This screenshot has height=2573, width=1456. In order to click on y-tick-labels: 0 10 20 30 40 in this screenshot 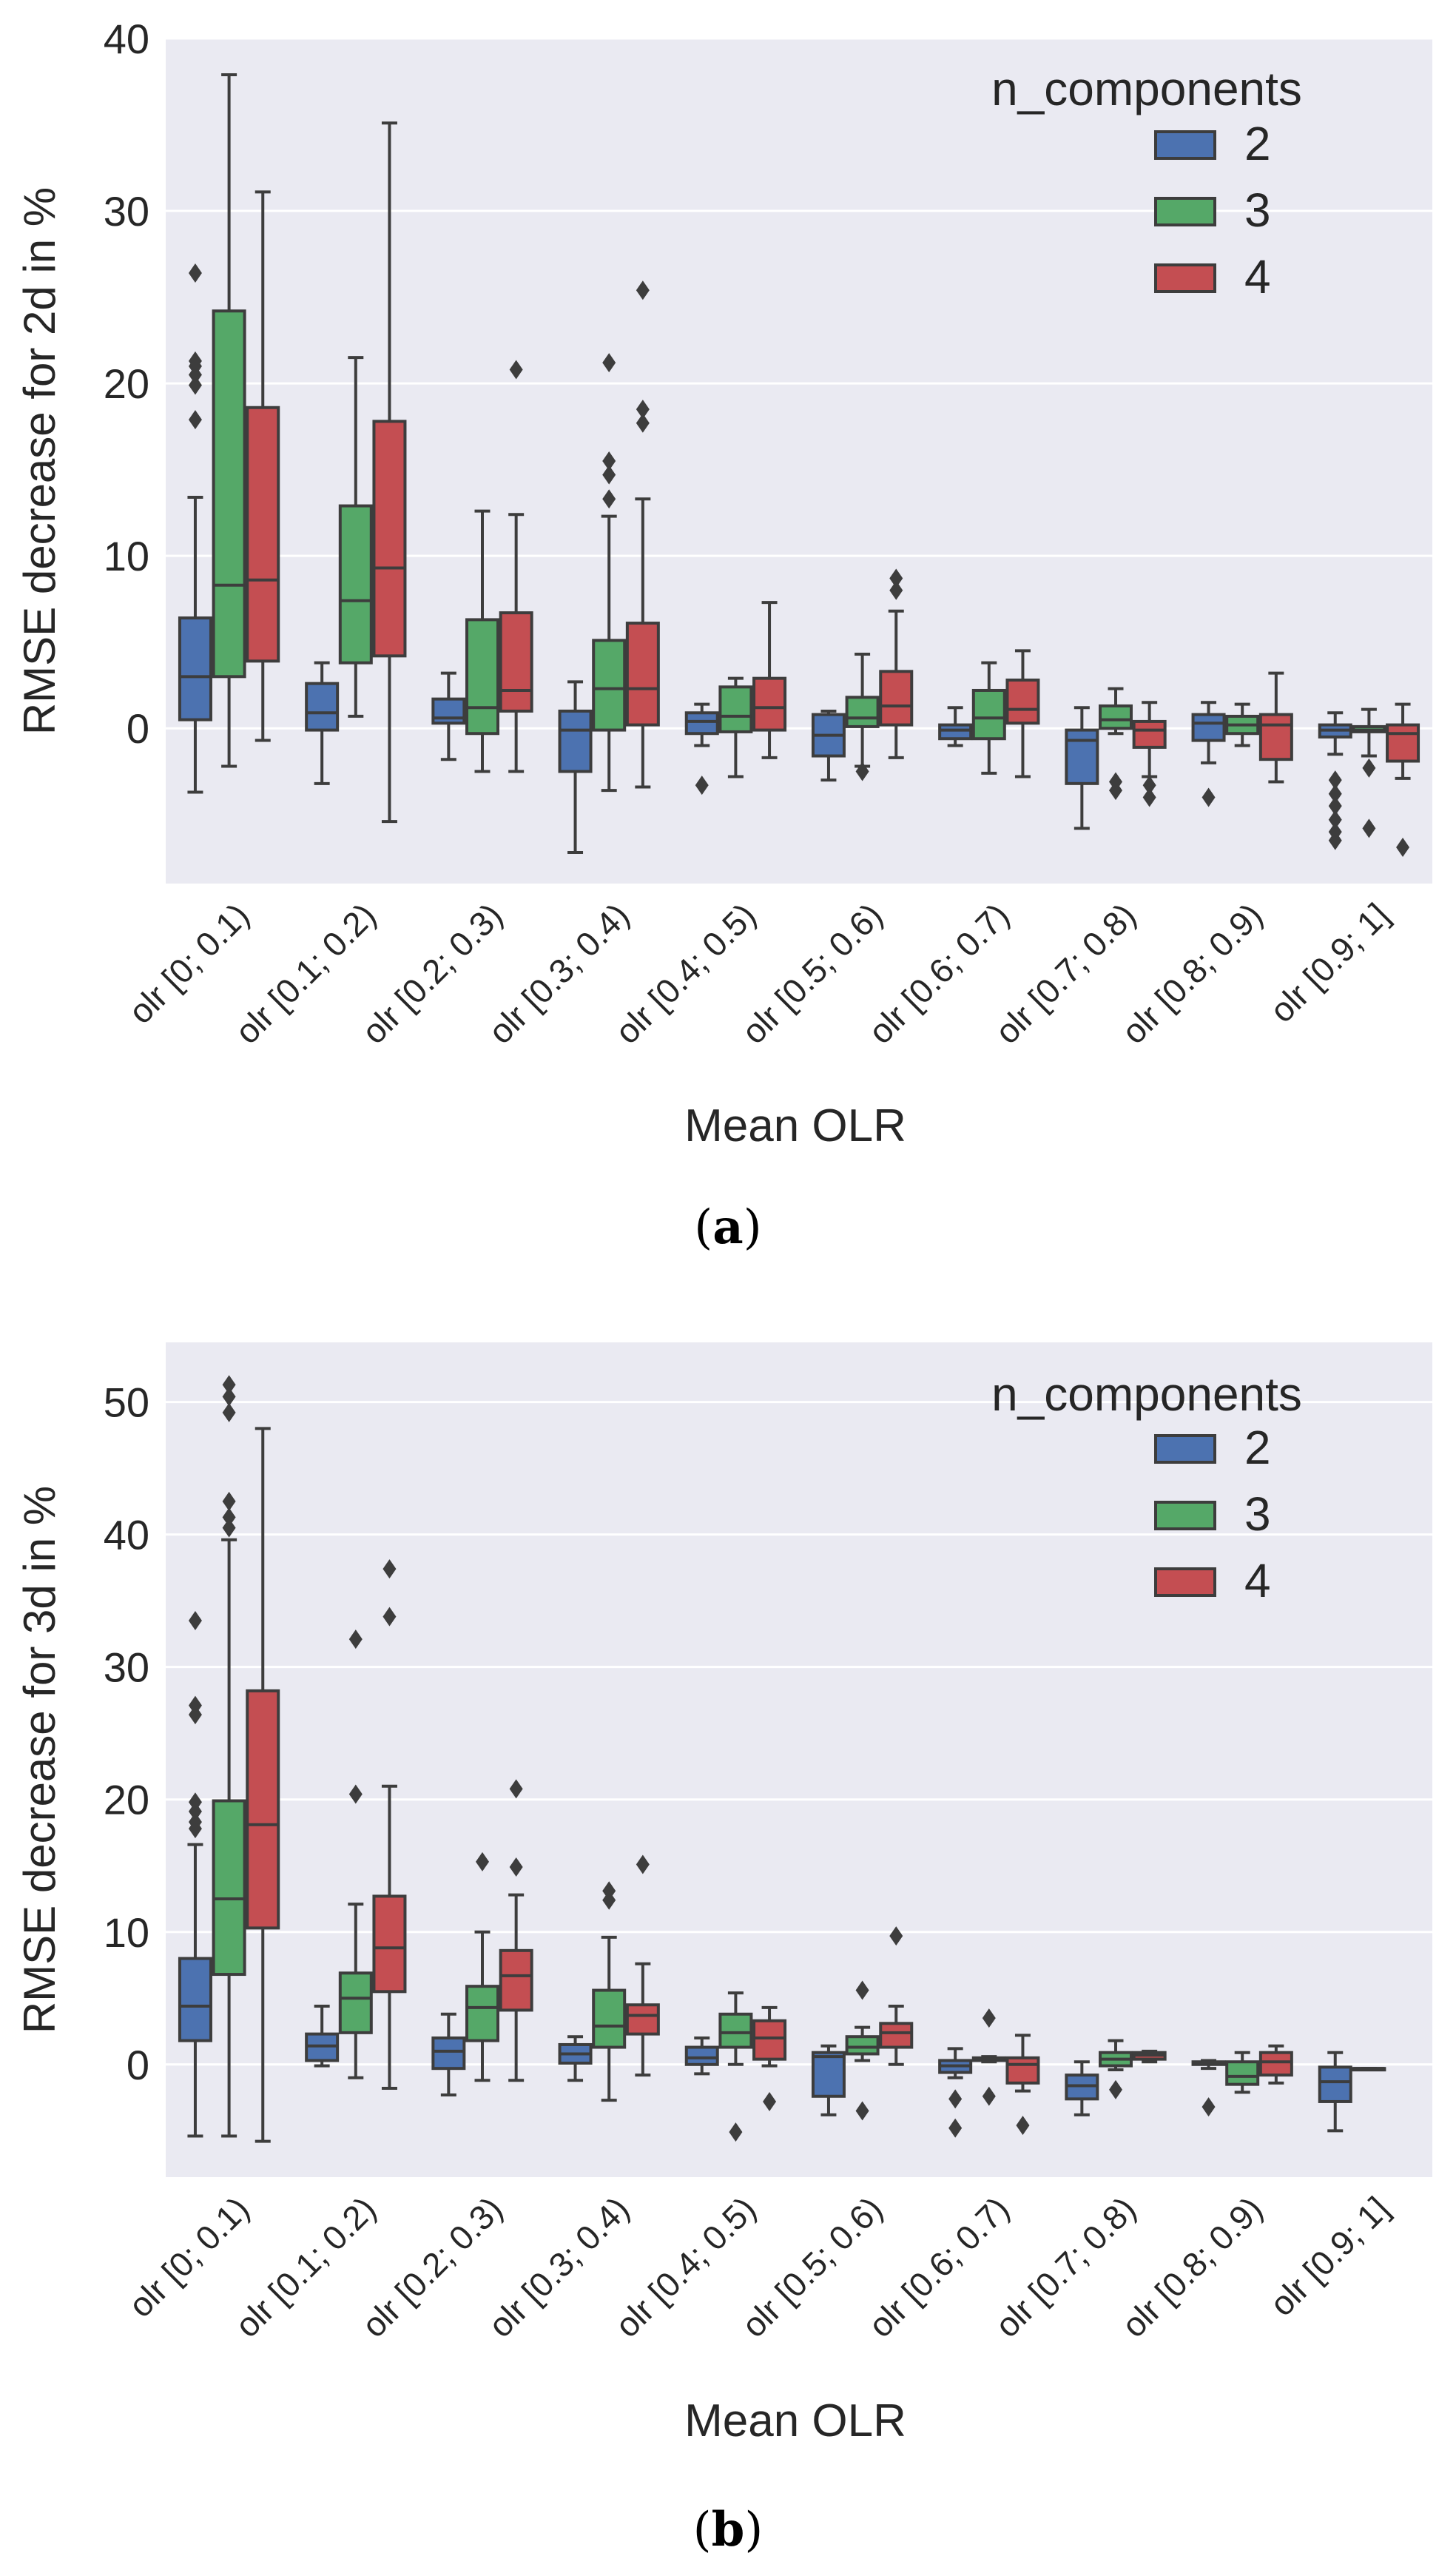, I will do `click(127, 384)`.